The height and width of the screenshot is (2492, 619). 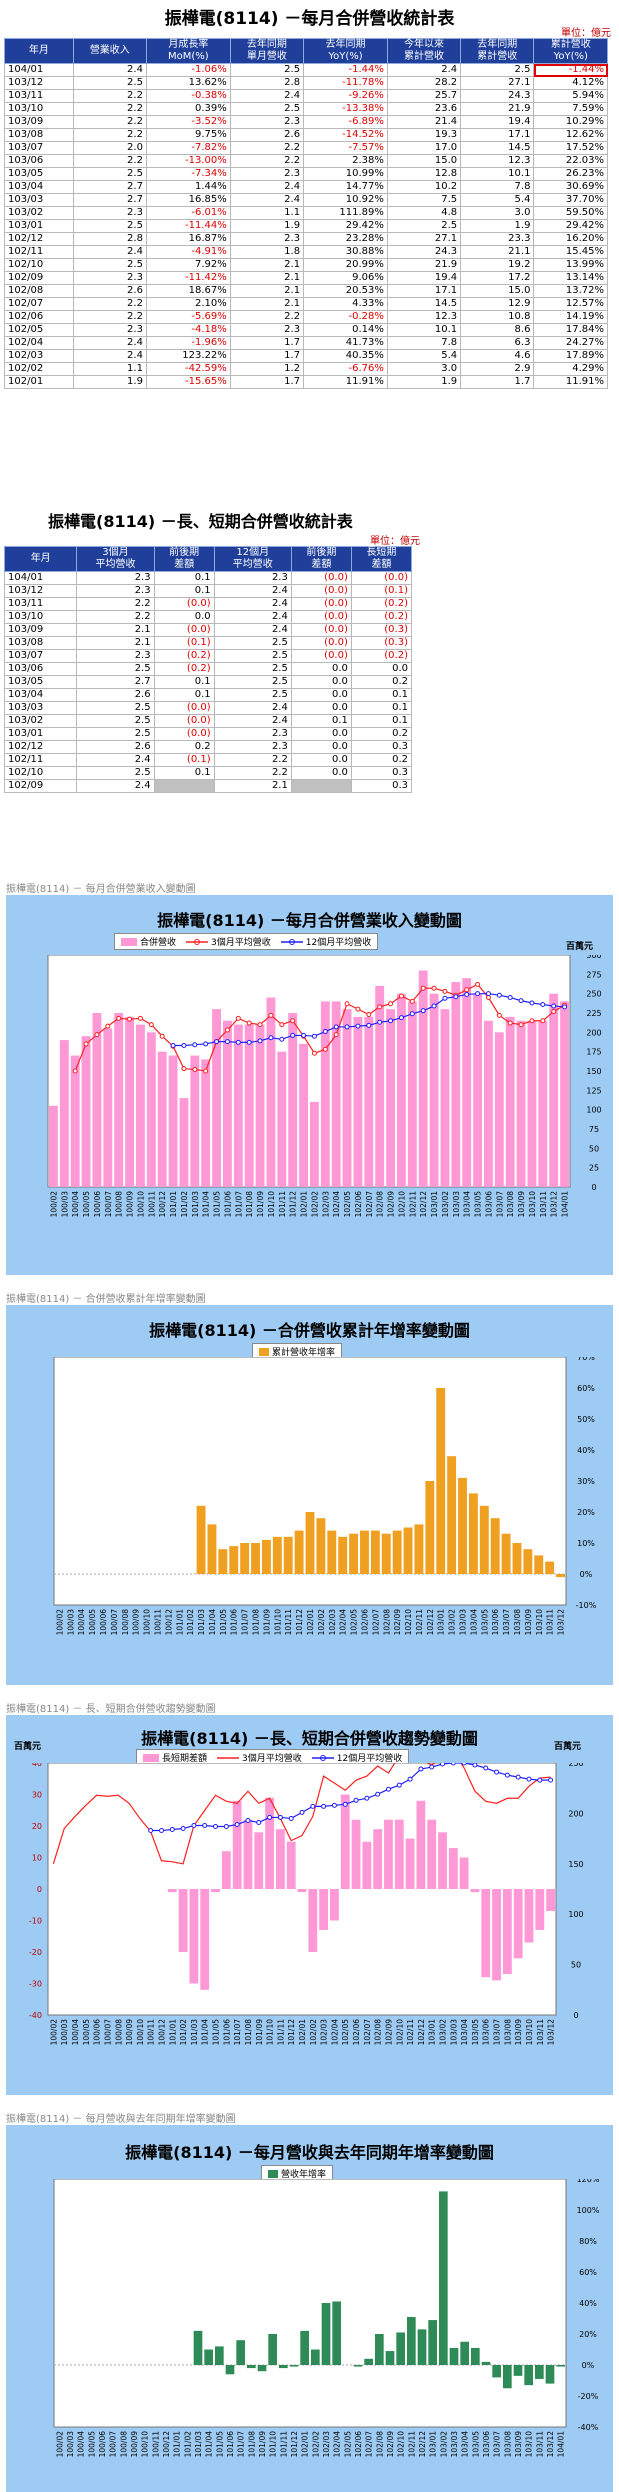 I want to click on table-cell: 12.8, so click(x=424, y=174).